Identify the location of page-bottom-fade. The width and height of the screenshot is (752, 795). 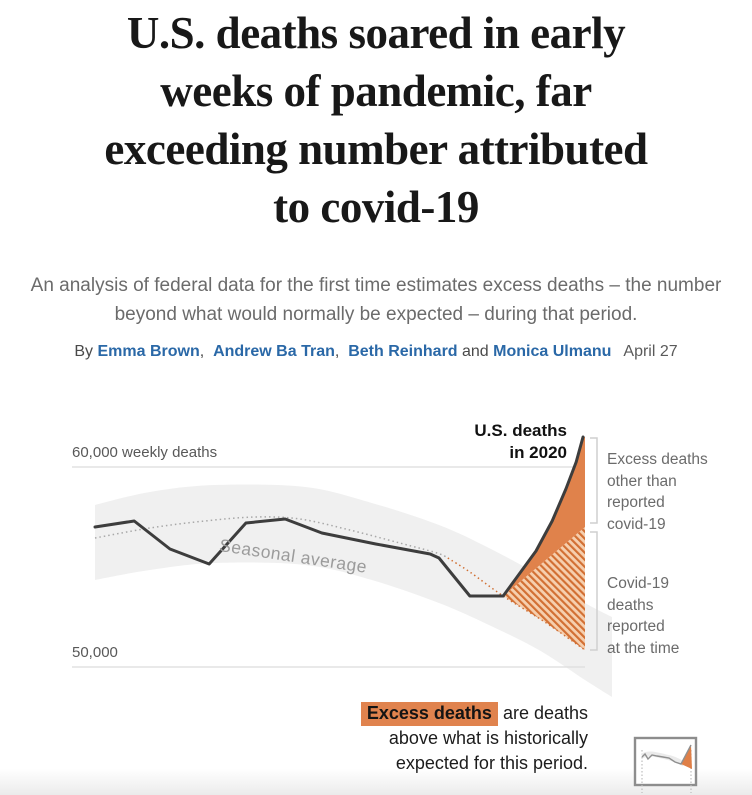
(376, 782).